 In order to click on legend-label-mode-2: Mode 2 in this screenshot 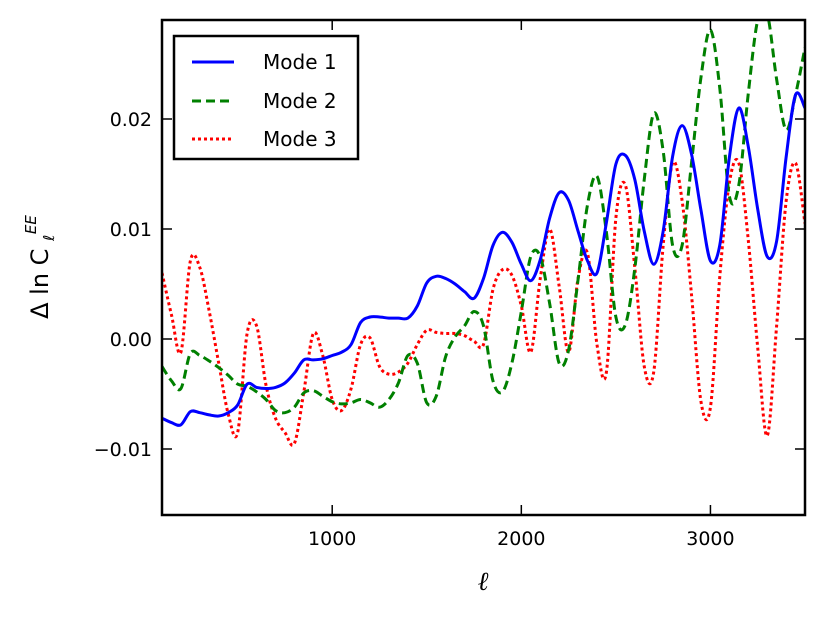, I will do `click(300, 101)`.